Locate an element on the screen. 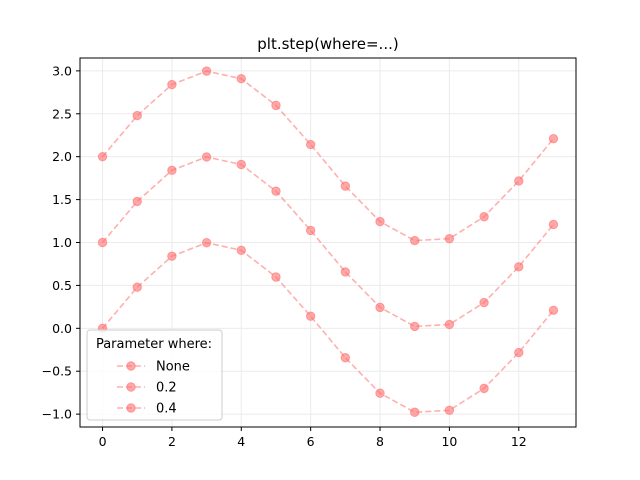  y-tick-label-8: 3.0 is located at coordinates (62, 70).